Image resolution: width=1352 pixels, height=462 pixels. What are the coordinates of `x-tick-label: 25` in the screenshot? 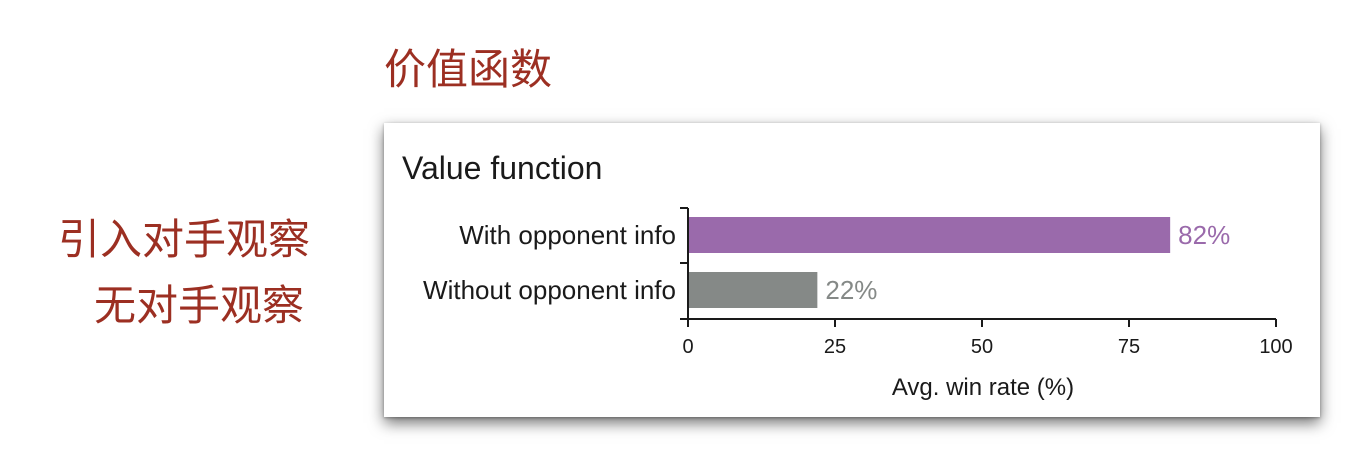 It's located at (835, 347).